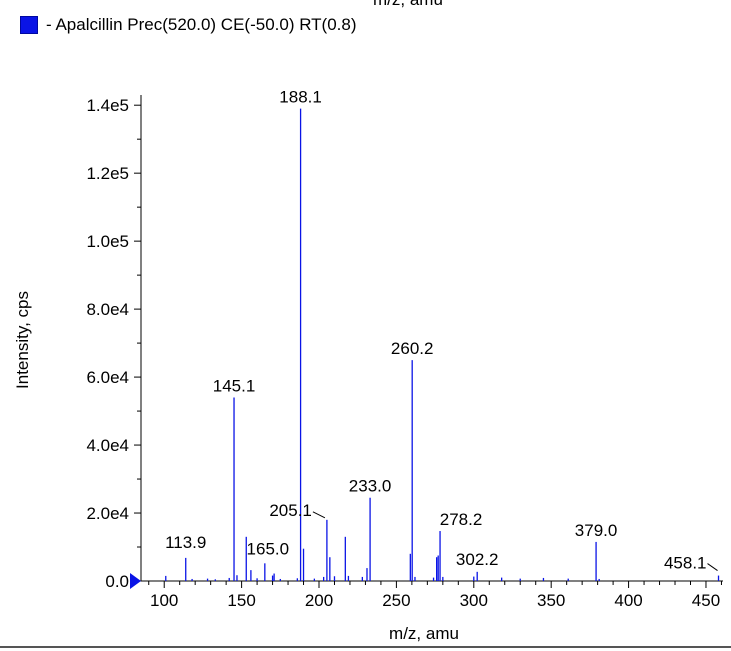 The height and width of the screenshot is (651, 731). I want to click on peak-label: 145.1, so click(234, 385).